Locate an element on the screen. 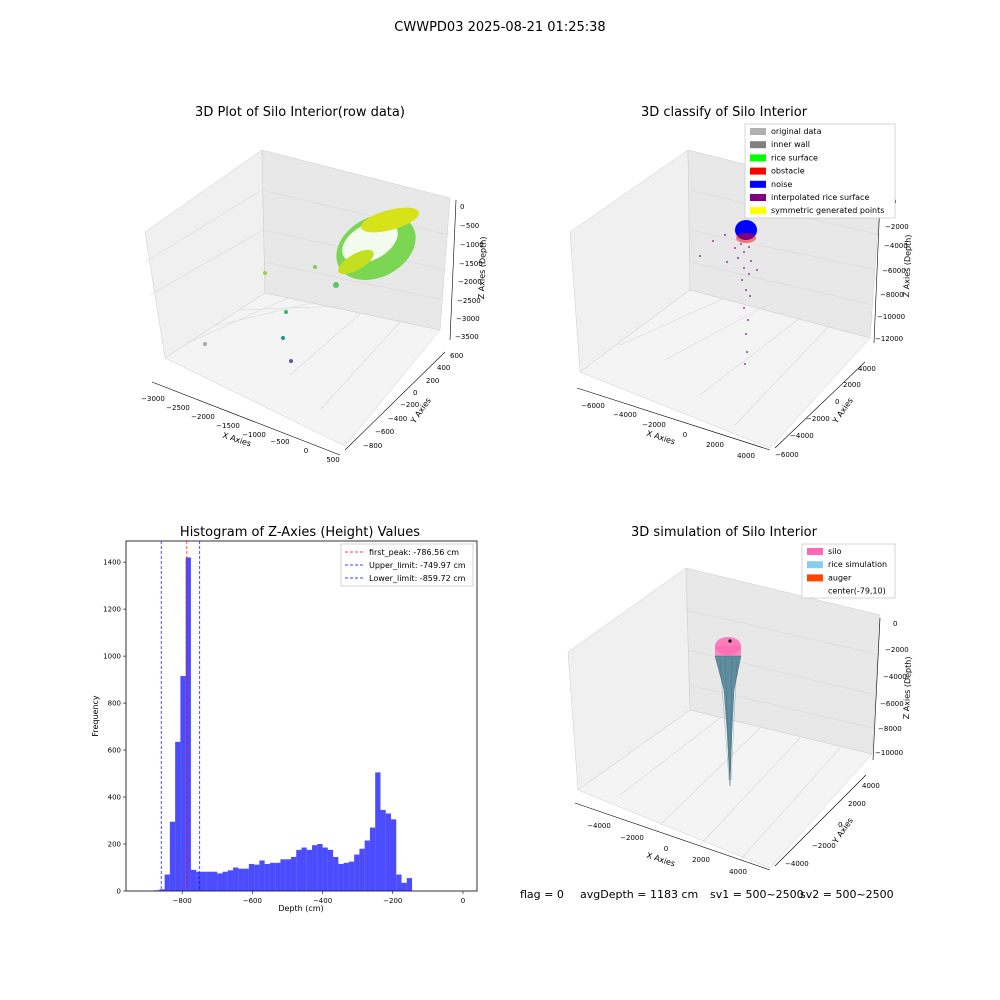 The width and height of the screenshot is (1000, 1000). histogram-legend-label: Upper_limit: -749.97 cm is located at coordinates (417, 565).